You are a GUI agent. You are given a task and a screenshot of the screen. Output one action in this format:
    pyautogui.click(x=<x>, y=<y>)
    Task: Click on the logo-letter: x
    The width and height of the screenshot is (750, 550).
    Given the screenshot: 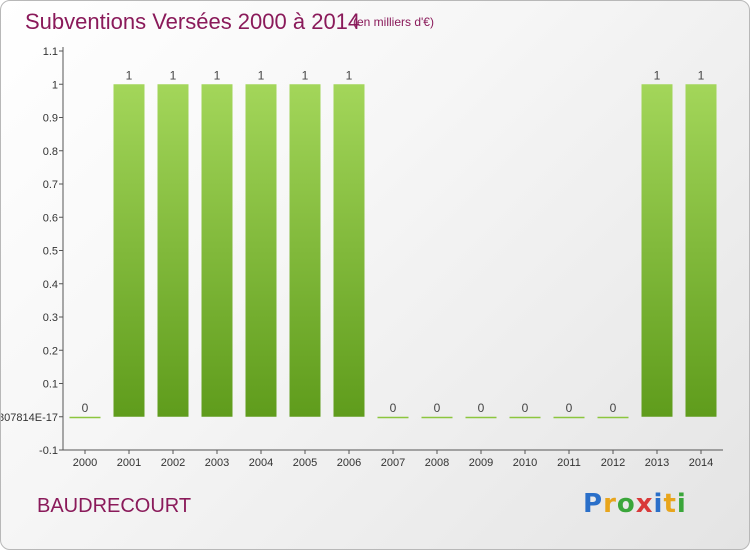 What is the action you would take?
    pyautogui.click(x=644, y=504)
    